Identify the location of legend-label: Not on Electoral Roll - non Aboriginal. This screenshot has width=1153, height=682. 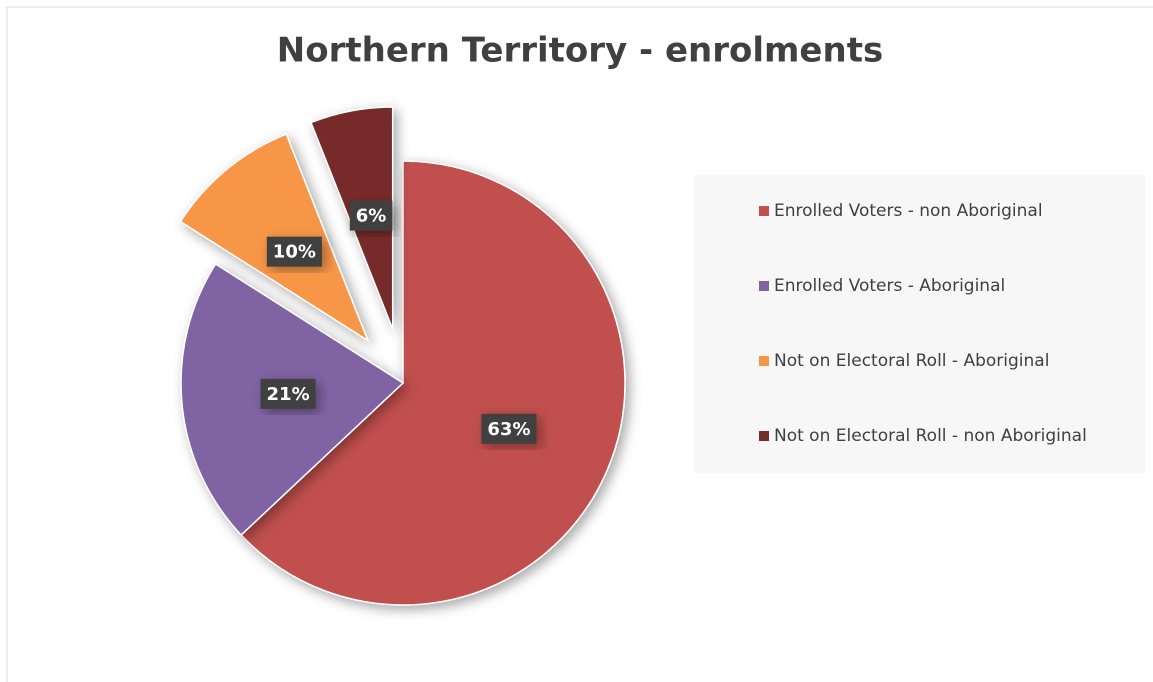
(930, 436).